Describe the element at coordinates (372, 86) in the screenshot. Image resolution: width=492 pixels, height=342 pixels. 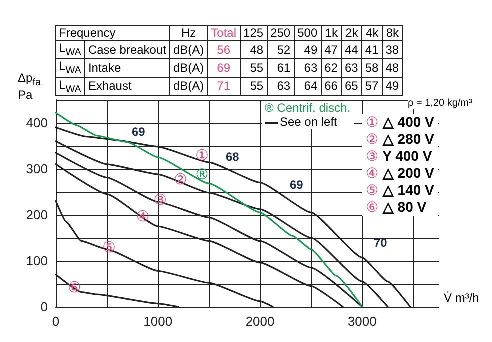
I see `text: 57` at that location.